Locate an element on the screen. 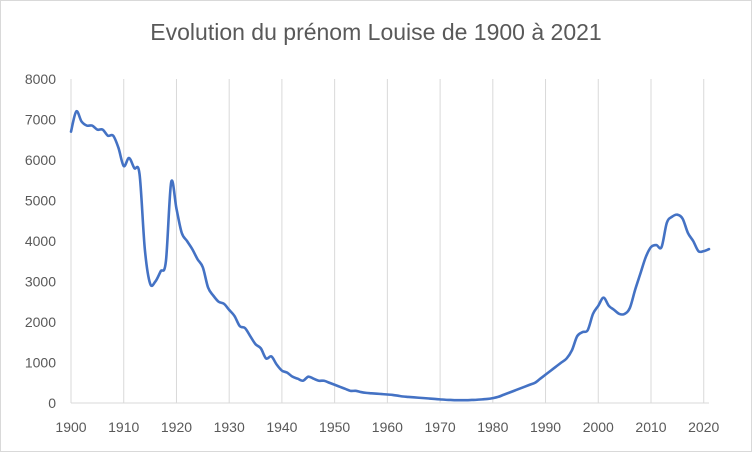 The image size is (752, 452). y-tick-label: 2000 is located at coordinates (40, 322).